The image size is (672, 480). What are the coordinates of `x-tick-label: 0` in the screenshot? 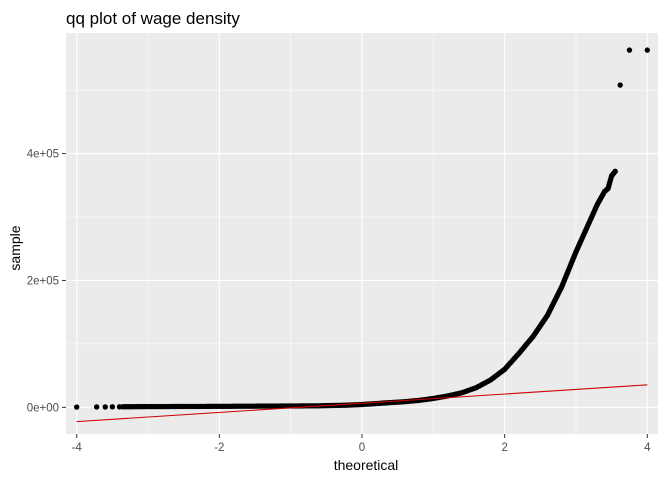 It's located at (362, 448).